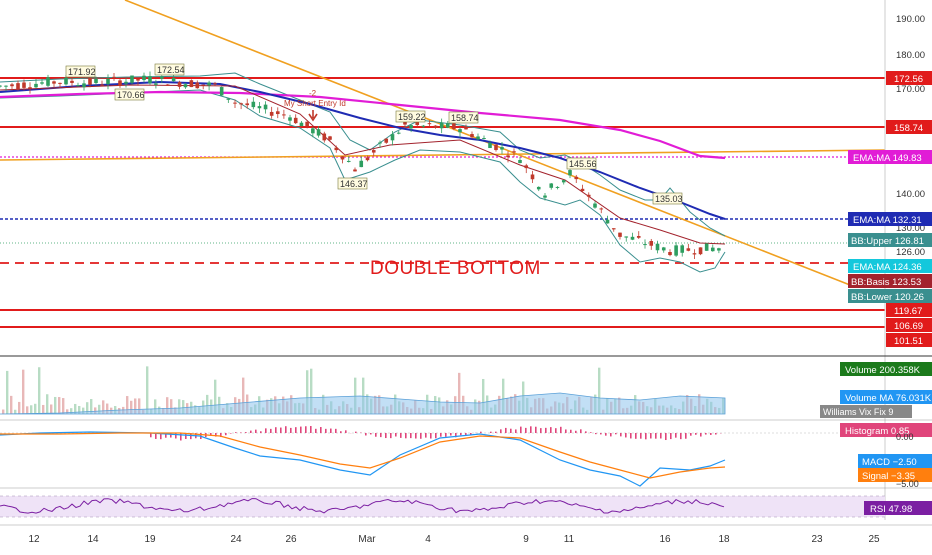  What do you see at coordinates (131, 95) in the screenshot?
I see `label-170-66: 170.66` at bounding box center [131, 95].